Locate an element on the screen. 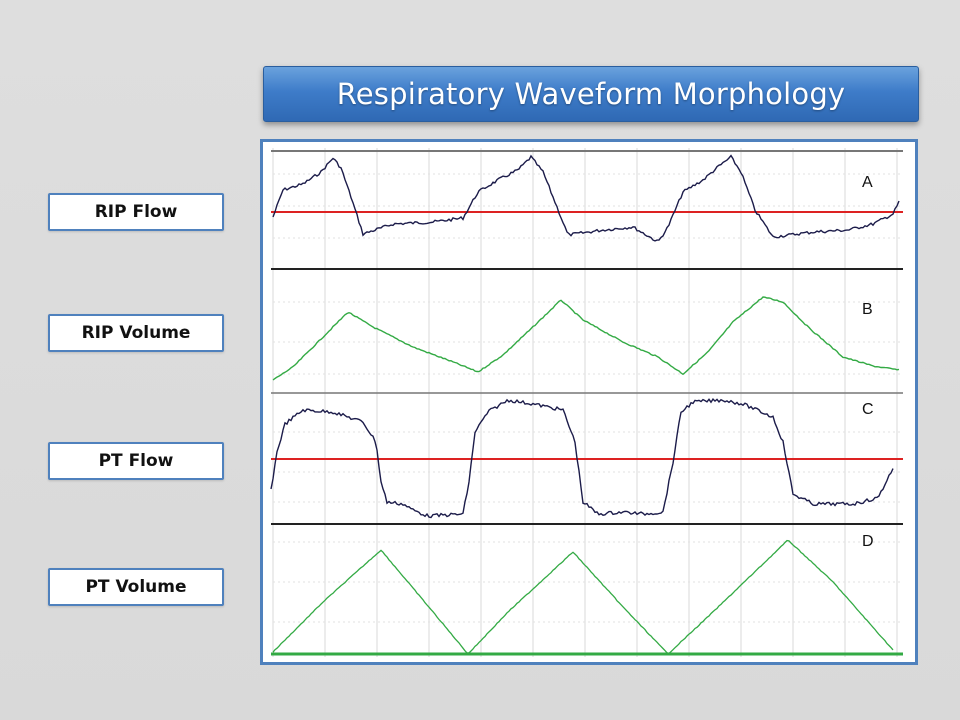  label-pt-volume-text: PT Volume is located at coordinates (136, 587).